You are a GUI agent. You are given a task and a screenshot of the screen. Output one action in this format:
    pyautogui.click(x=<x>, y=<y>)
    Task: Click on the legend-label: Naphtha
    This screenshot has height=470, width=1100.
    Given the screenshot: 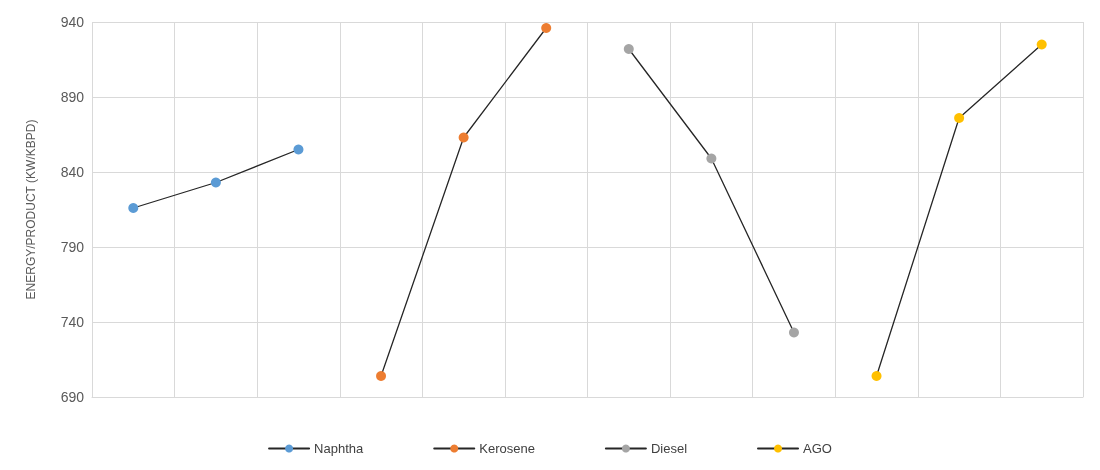 What is the action you would take?
    pyautogui.click(x=339, y=448)
    